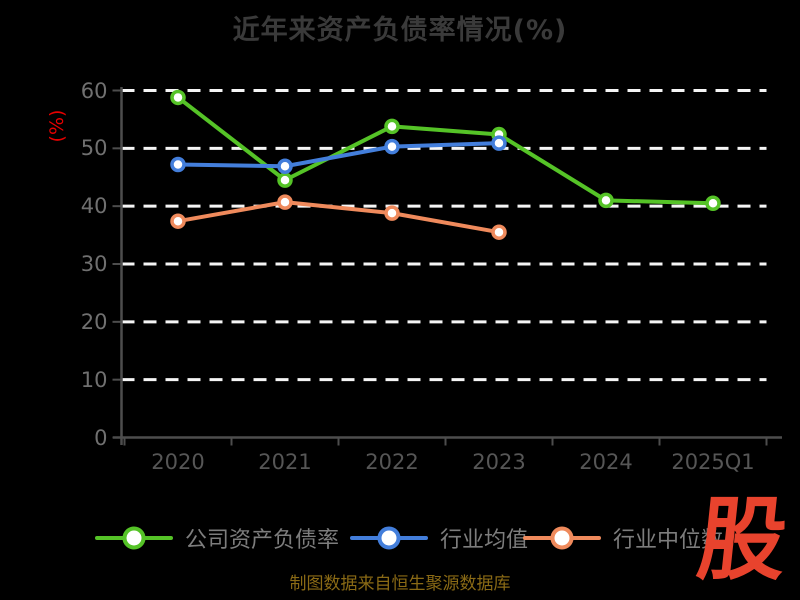 Image resolution: width=800 pixels, height=600 pixels. Describe the element at coordinates (285, 166) in the screenshot. I see `data-point-行业均值-2021` at that location.